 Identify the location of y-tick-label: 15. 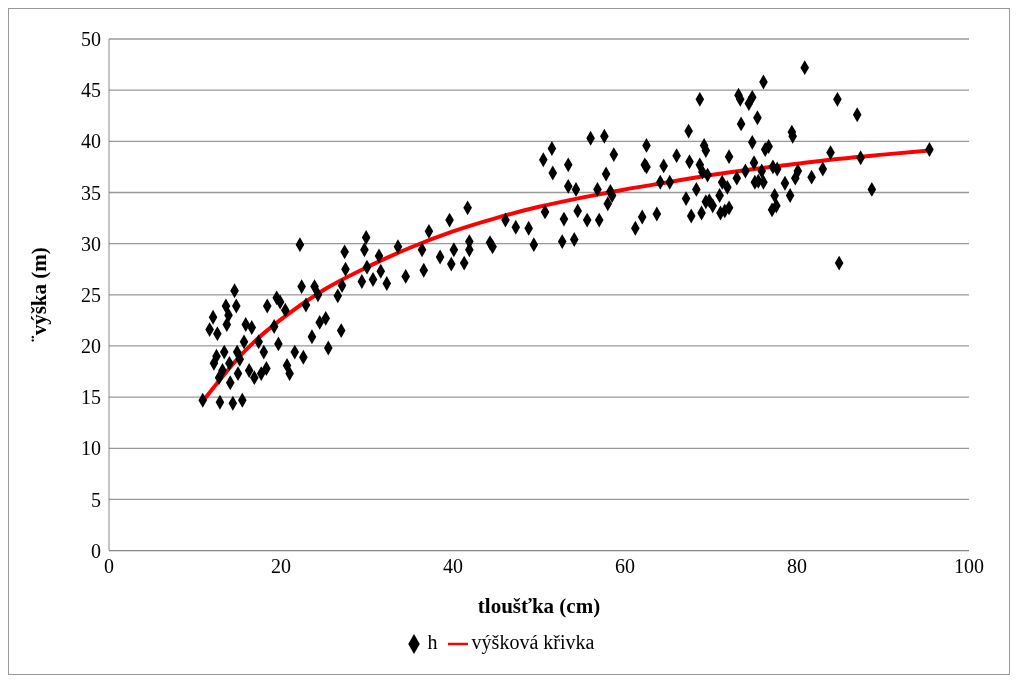
(91, 397).